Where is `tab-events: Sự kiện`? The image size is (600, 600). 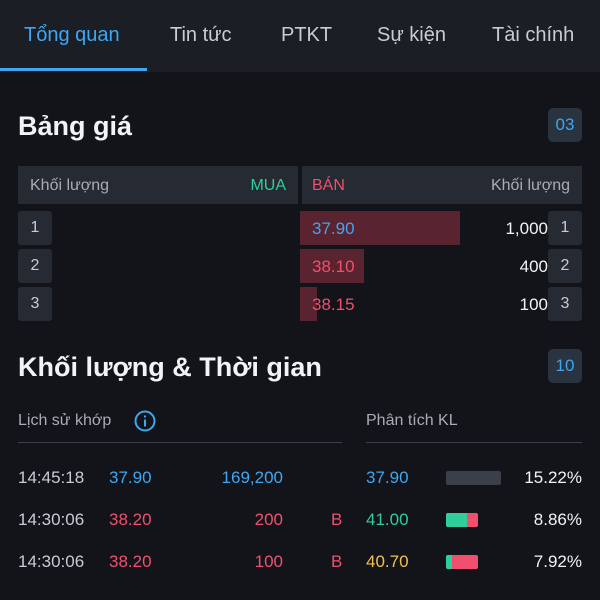
tab-events: Sự kiện is located at coordinates (411, 35).